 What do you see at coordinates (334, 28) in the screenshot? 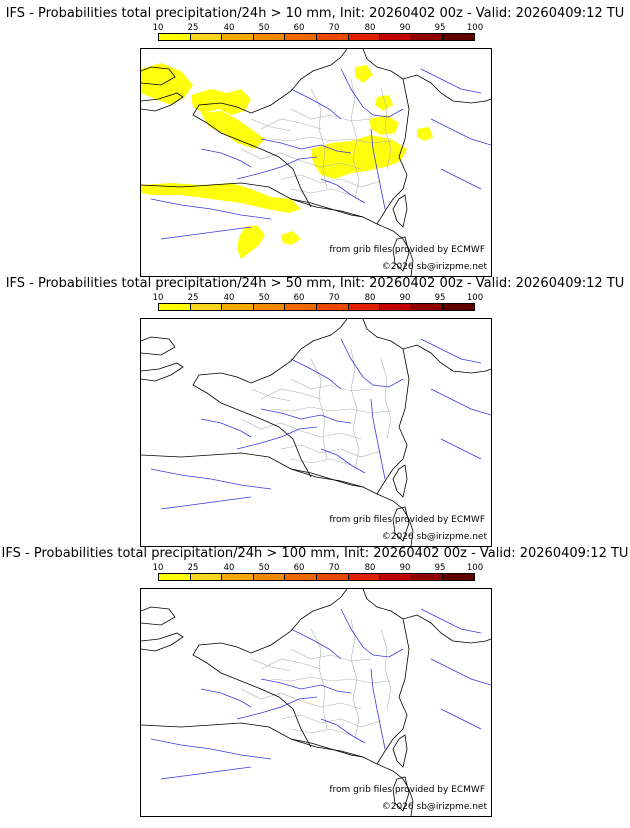
I see `scale-label: 70` at bounding box center [334, 28].